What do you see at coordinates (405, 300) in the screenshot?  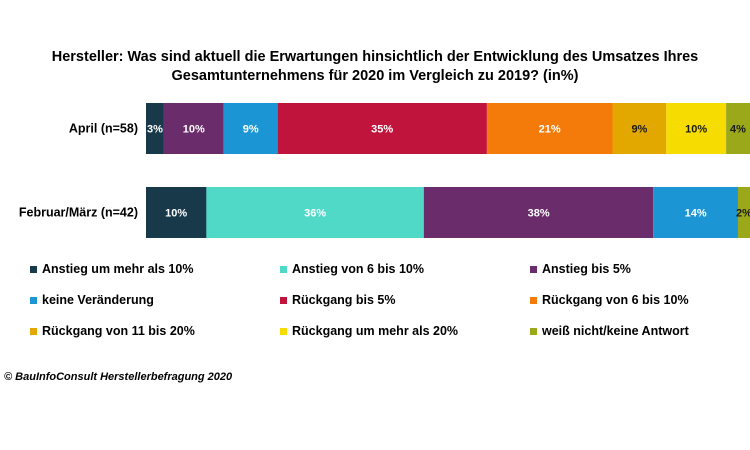 I see `legend-item: Rückgang bis 5%` at bounding box center [405, 300].